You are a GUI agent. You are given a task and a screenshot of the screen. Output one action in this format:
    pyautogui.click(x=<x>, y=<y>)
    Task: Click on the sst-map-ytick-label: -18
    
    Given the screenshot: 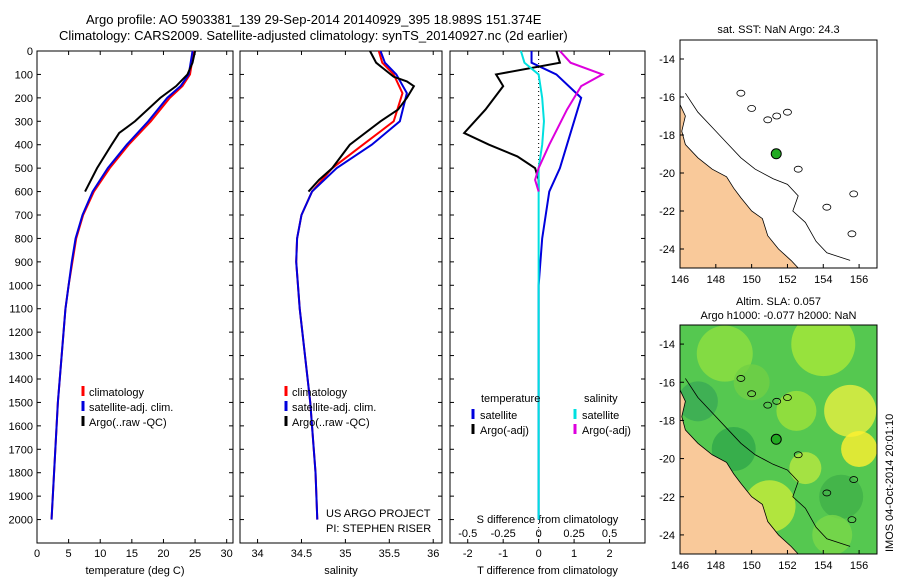 What is the action you would take?
    pyautogui.click(x=667, y=136)
    